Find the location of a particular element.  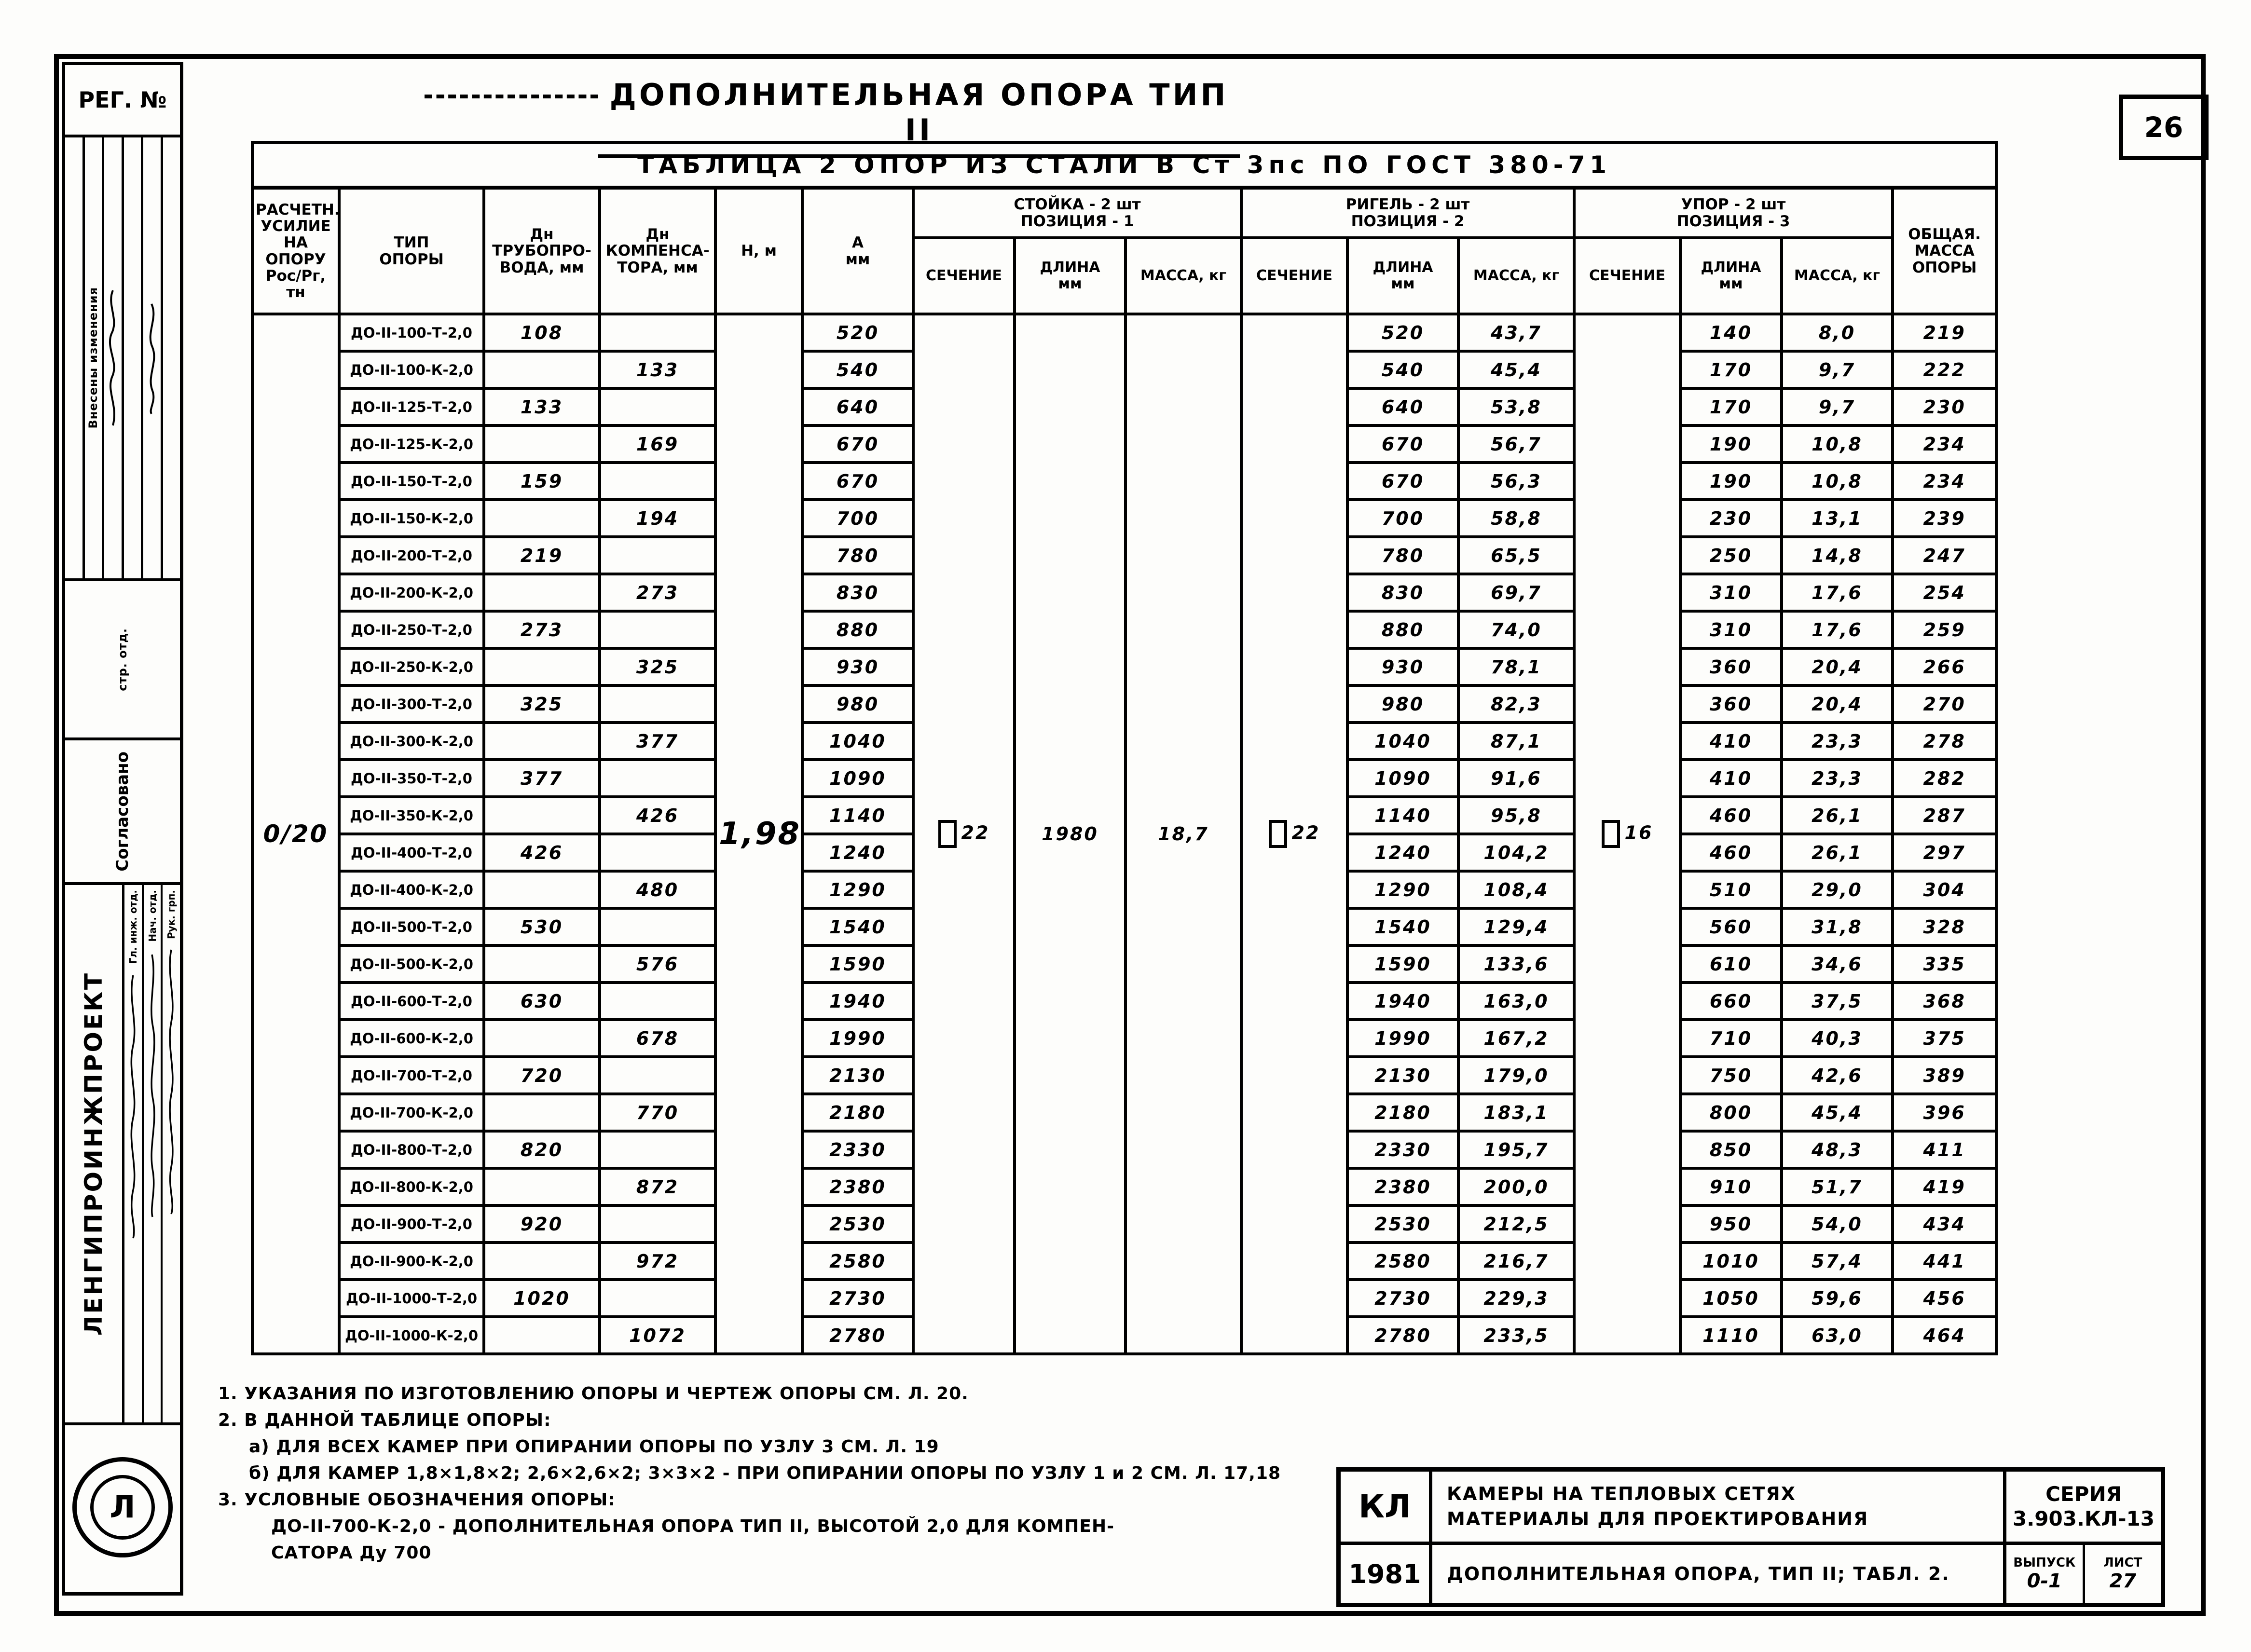

total-mass-cell: 266 is located at coordinates (1945, 667).